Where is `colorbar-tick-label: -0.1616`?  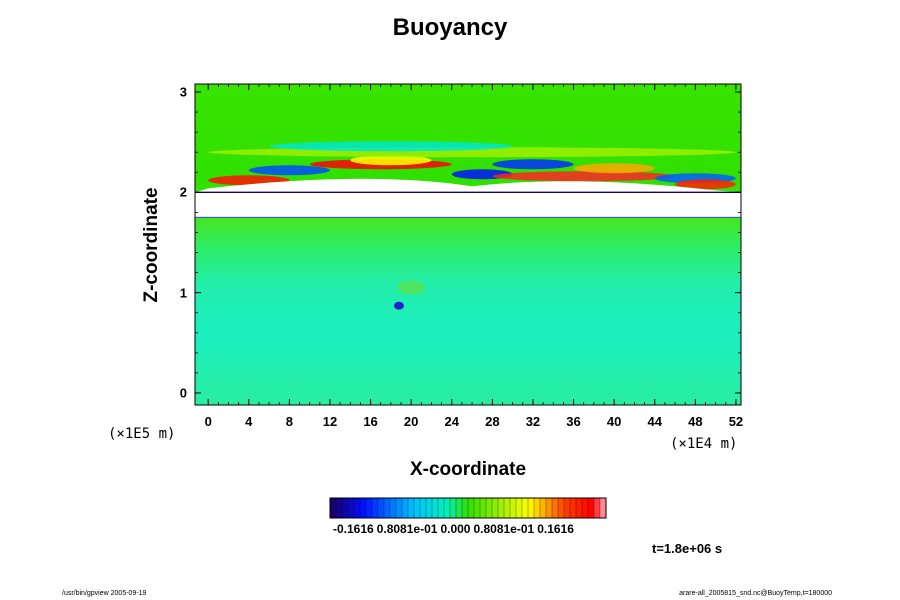
colorbar-tick-label: -0.1616 is located at coordinates (353, 529).